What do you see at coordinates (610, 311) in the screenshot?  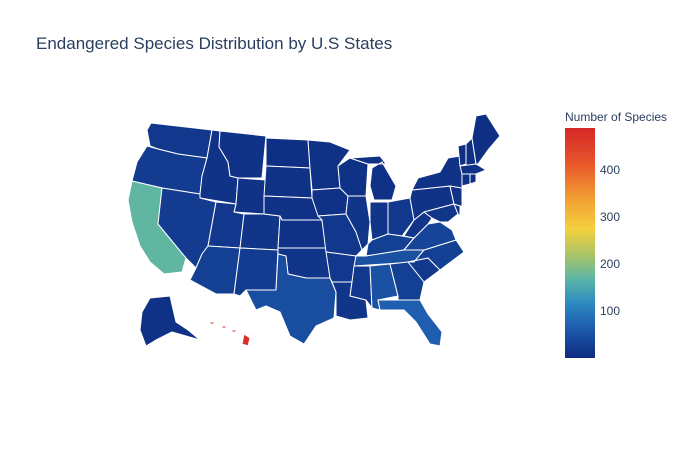 I see `colorbar-tick-label: 100` at bounding box center [610, 311].